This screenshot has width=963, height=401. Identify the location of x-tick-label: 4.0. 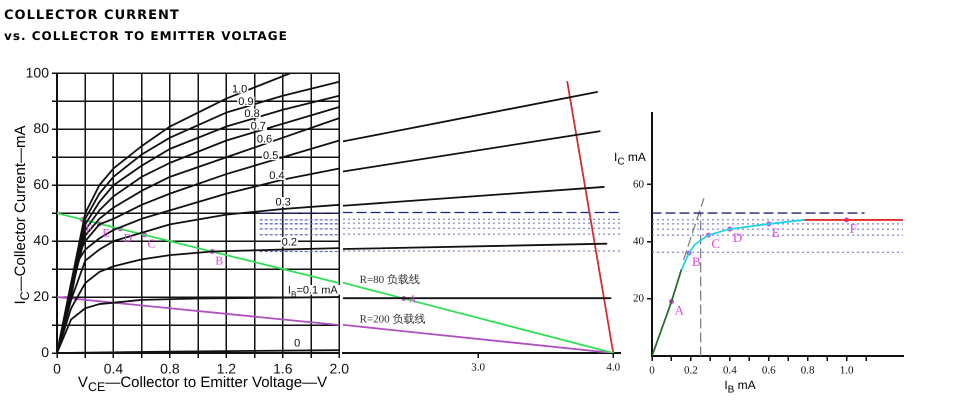
(613, 367).